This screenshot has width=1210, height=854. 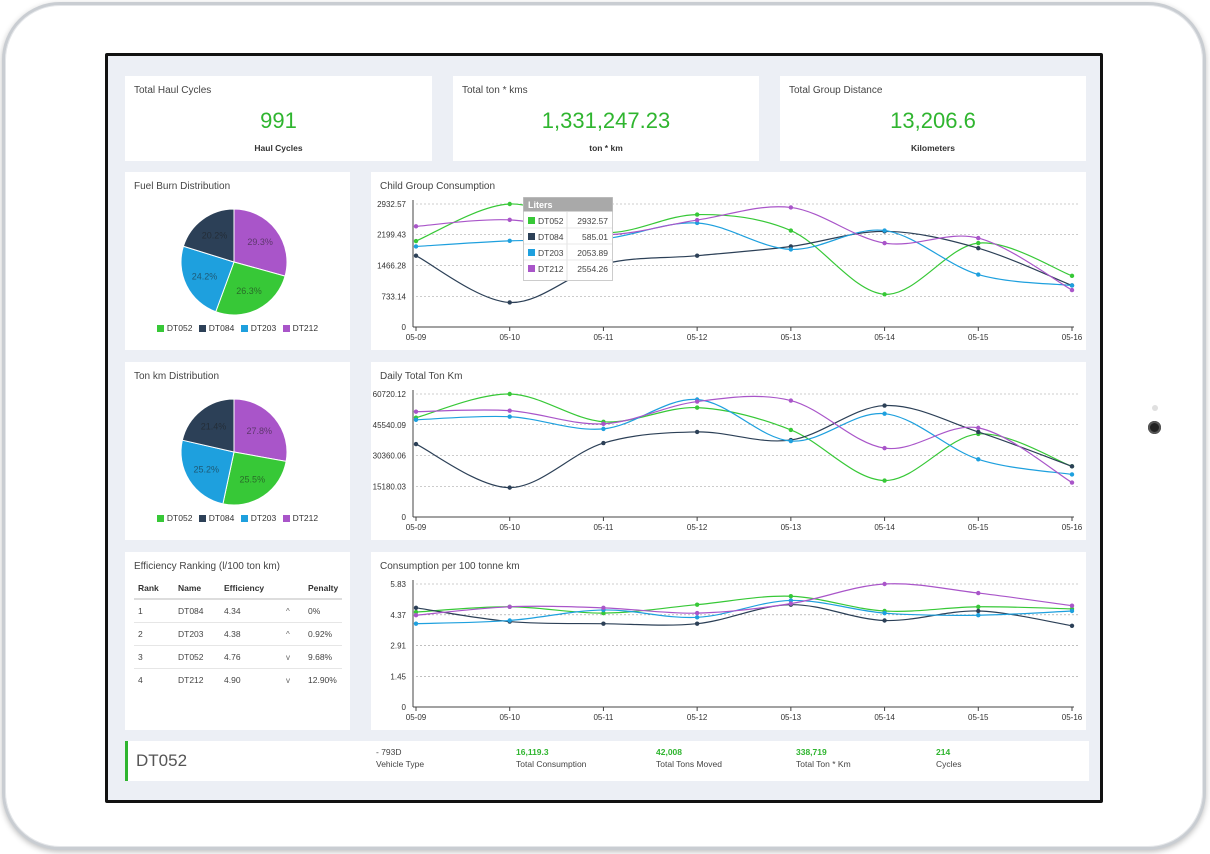 What do you see at coordinates (154, 589) in the screenshot?
I see `column-header-rank: Rank` at bounding box center [154, 589].